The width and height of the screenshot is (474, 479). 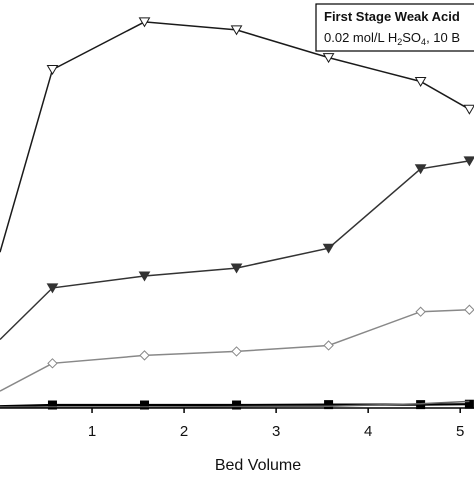 What do you see at coordinates (360, 37) in the screenshot?
I see `legend-subtitle-part-1: 0.02 mol/L H` at bounding box center [360, 37].